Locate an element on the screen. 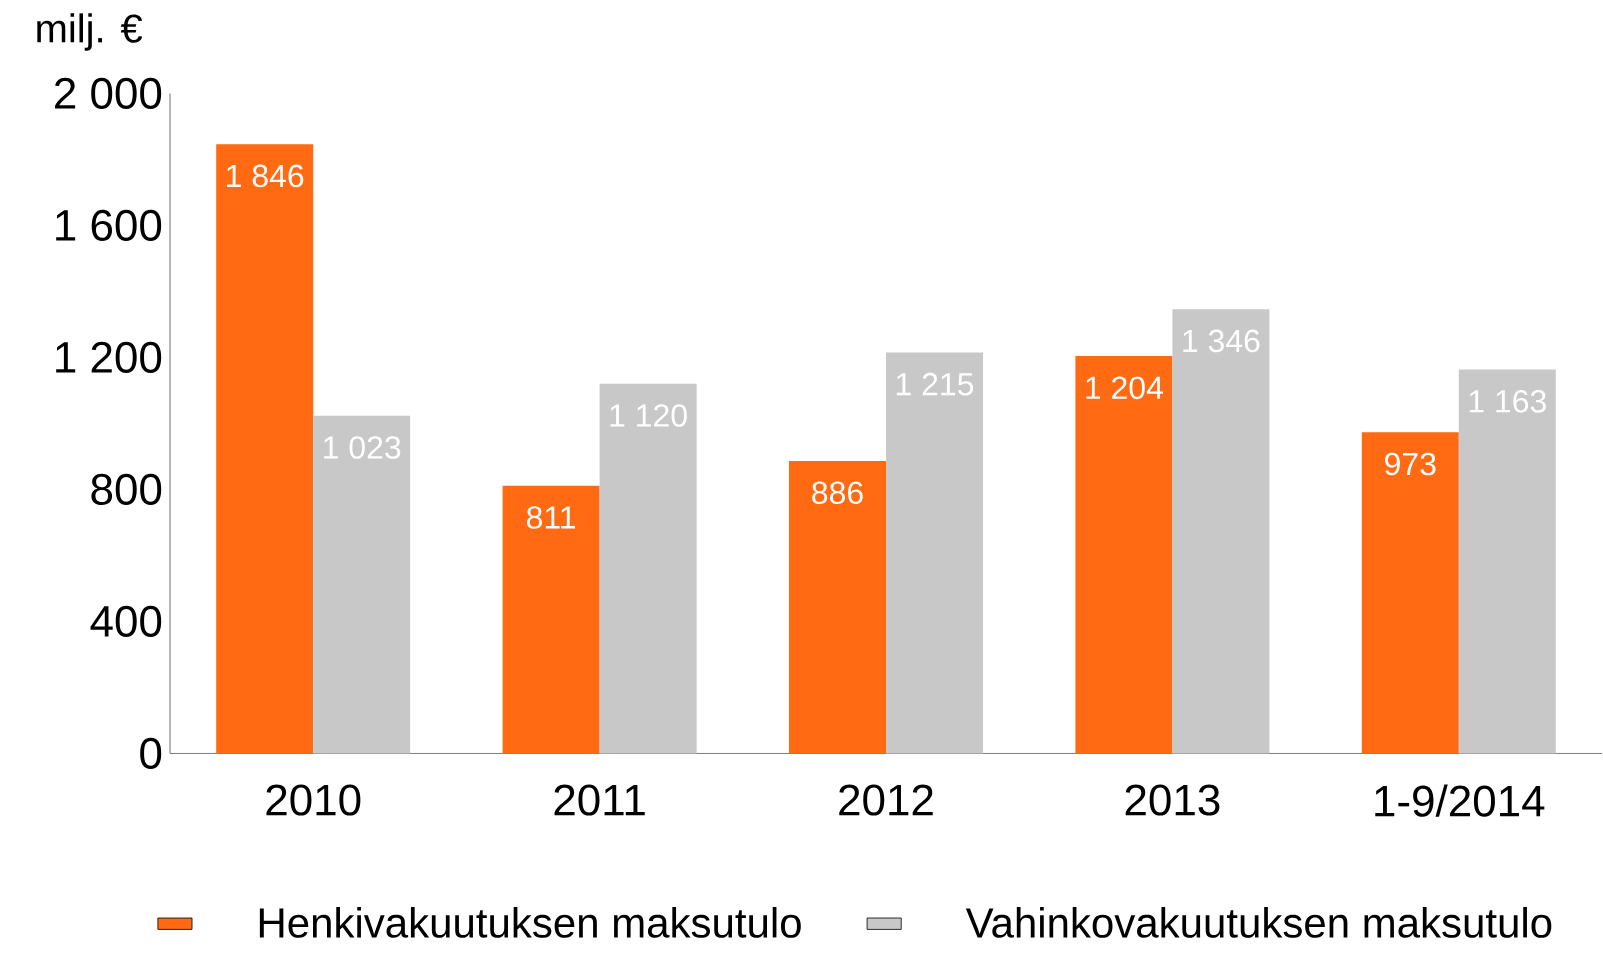 This screenshot has width=1603, height=957. y-tick-label: 800 is located at coordinates (126, 489).